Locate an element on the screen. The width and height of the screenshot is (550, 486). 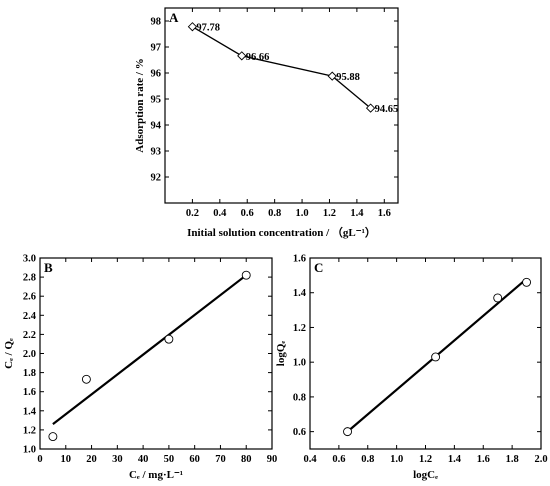
x-axis-label: logCₑ is located at coordinates (425, 475).